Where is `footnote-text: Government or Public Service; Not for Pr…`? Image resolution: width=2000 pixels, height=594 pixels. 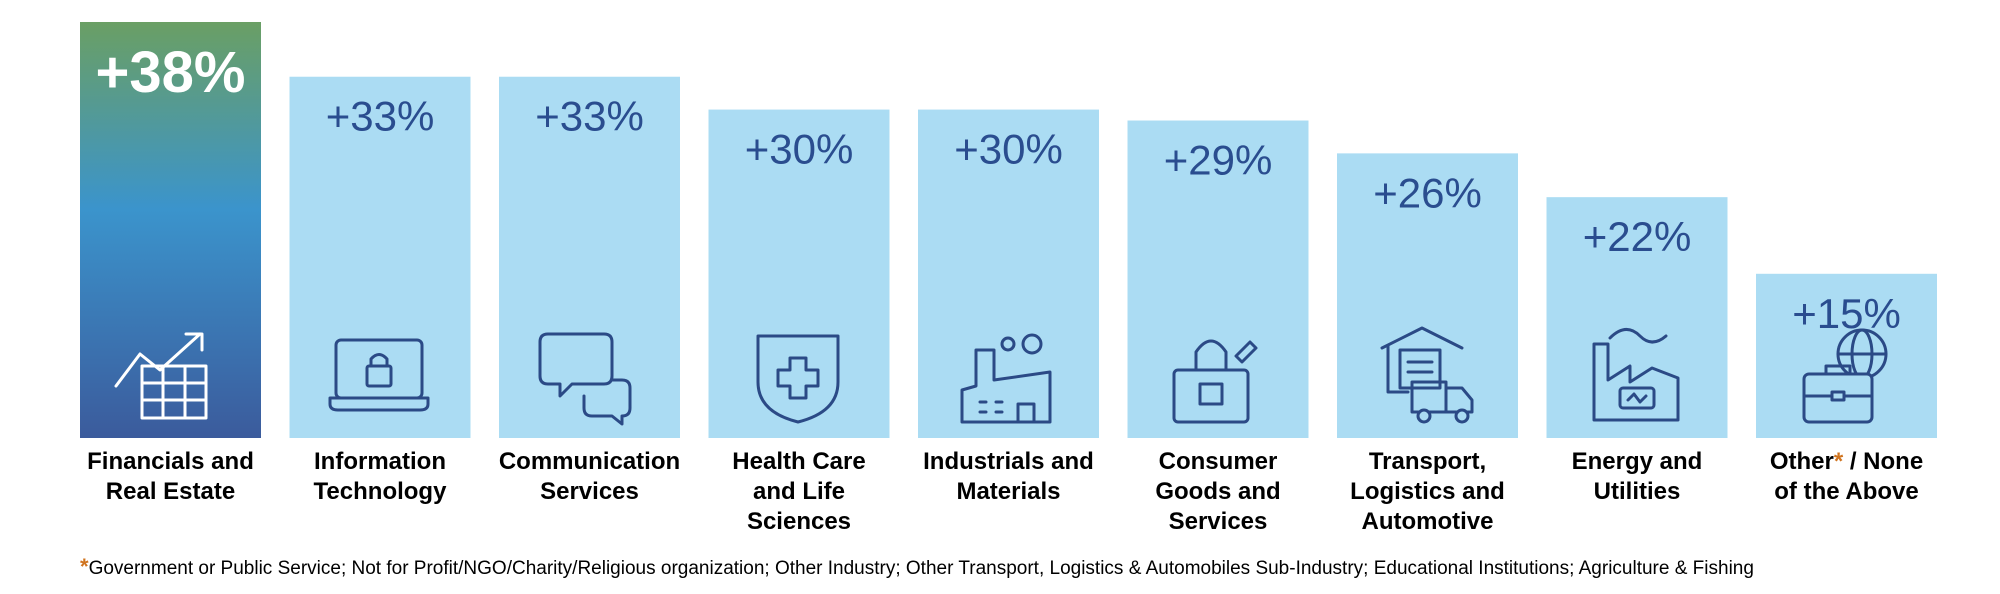 footnote-text: Government or Public Service; Not for Pr… is located at coordinates (921, 568).